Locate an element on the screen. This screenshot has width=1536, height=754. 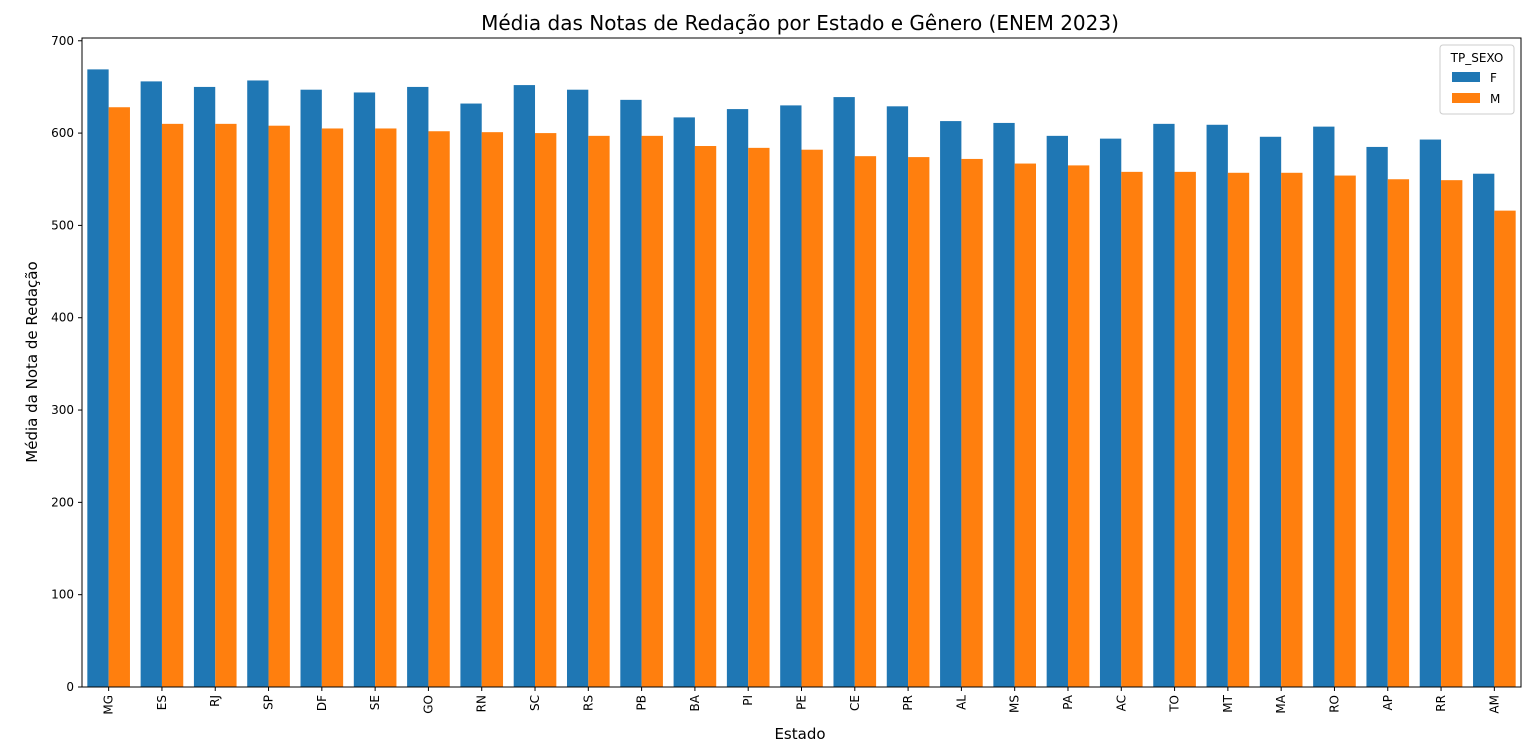
x-tick-label-PA: PA is located at coordinates (1068, 701).